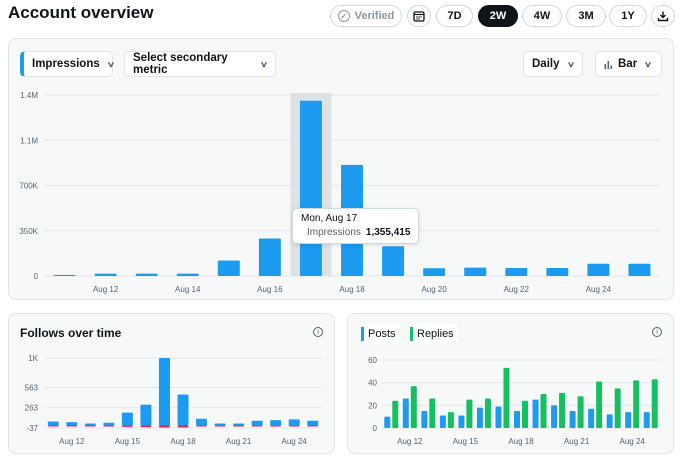 Image resolution: width=680 pixels, height=462 pixels. I want to click on posts-replies-card, so click(510, 383).